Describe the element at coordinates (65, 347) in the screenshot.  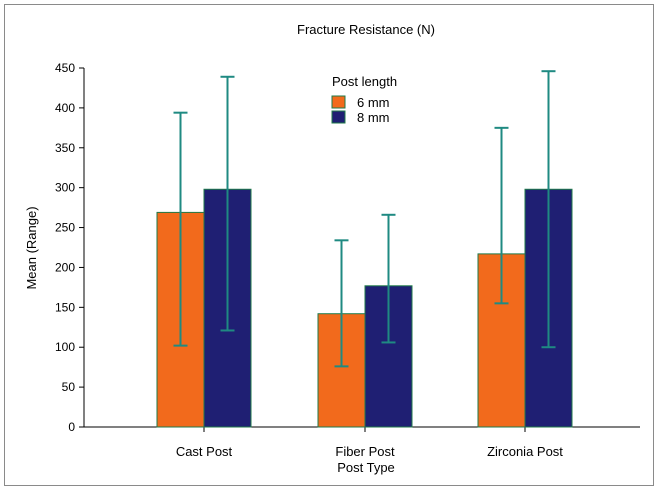
I see `y-tick-label: 100` at that location.